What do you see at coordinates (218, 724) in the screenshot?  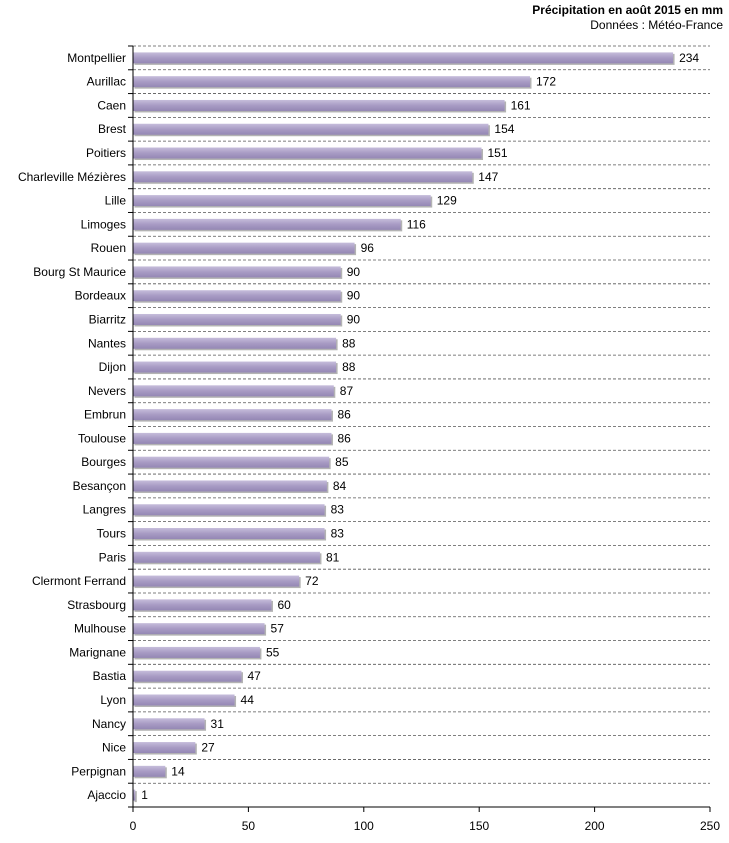 I see `value-label: 31` at bounding box center [218, 724].